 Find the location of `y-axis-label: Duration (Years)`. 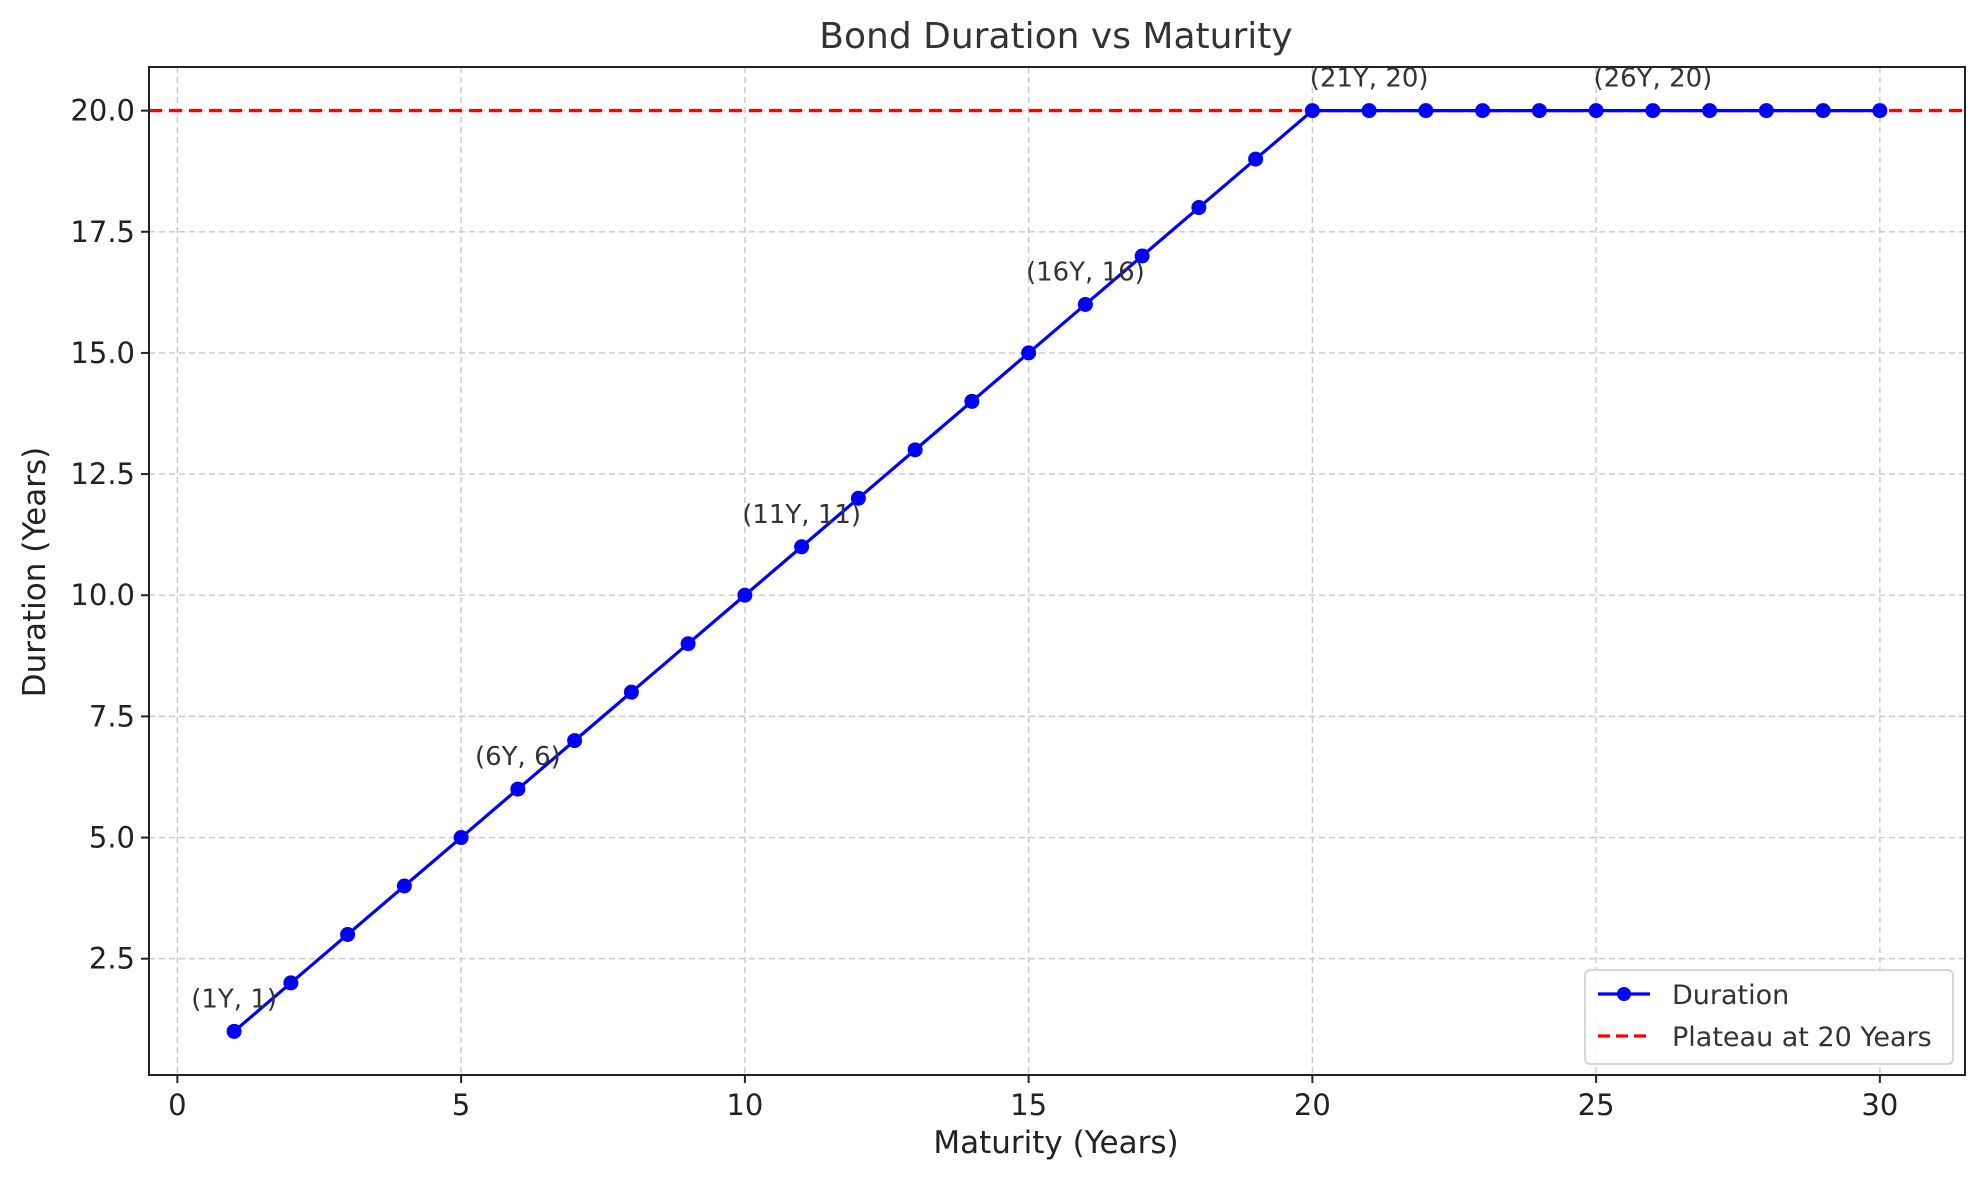

y-axis-label: Duration (Years) is located at coordinates (35, 572).